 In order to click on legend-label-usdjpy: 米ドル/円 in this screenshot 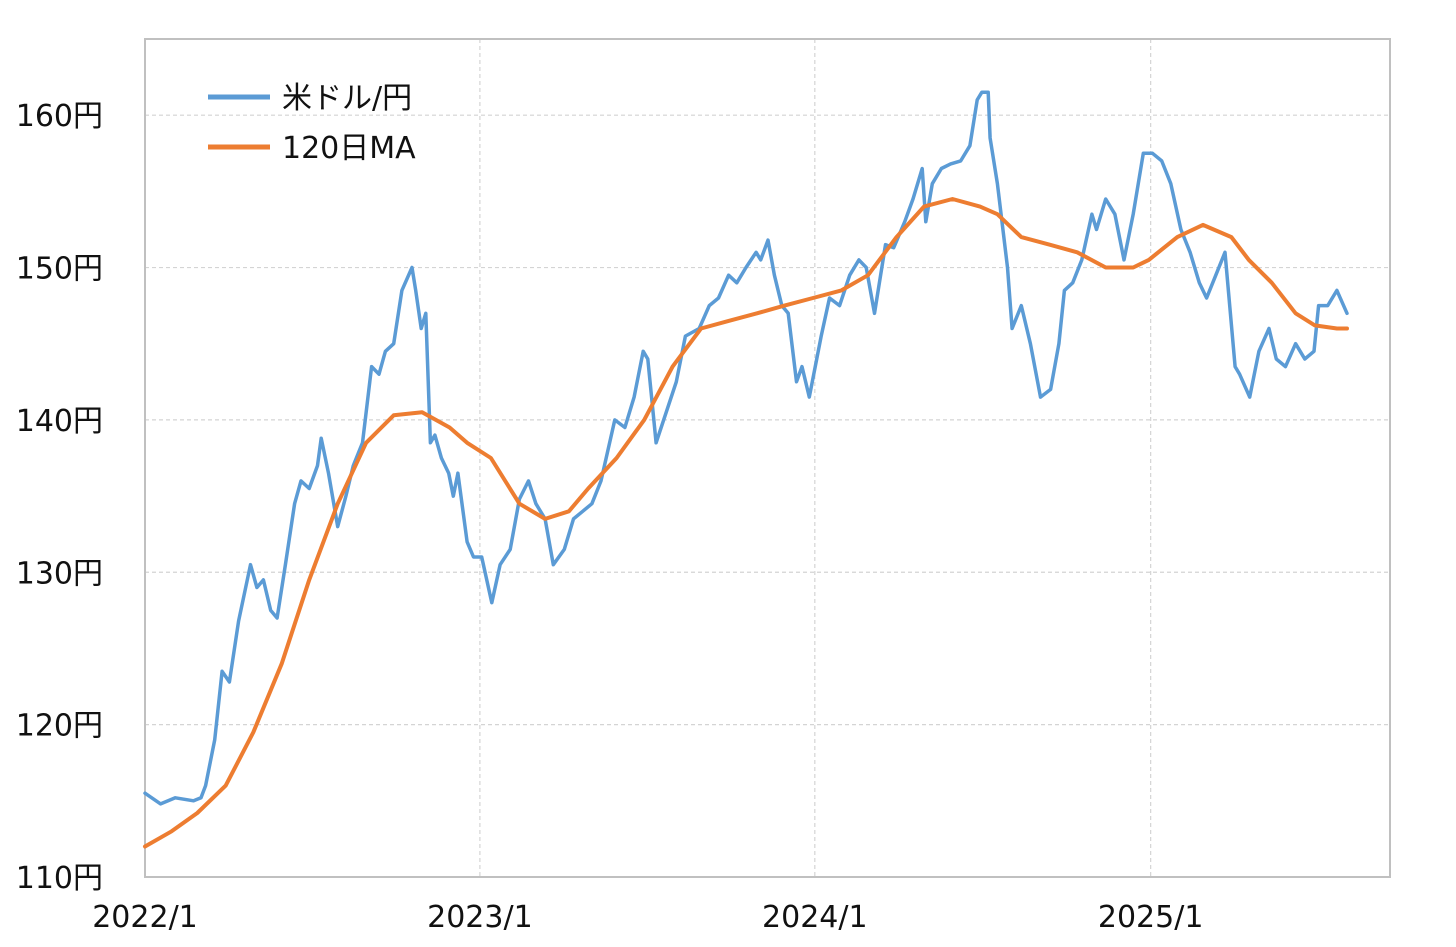, I will do `click(347, 98)`.